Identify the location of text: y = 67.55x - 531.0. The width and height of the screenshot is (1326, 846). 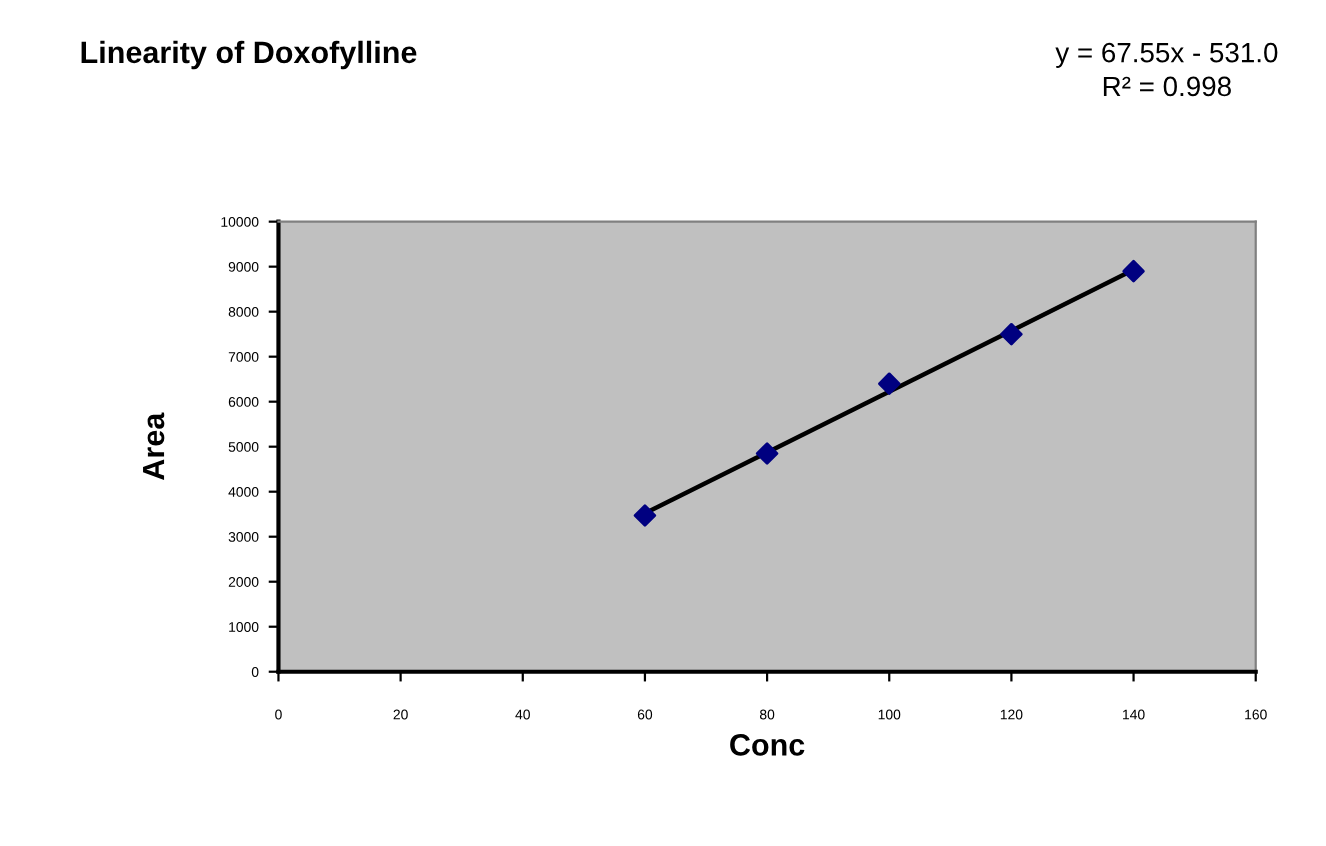
(1166, 55).